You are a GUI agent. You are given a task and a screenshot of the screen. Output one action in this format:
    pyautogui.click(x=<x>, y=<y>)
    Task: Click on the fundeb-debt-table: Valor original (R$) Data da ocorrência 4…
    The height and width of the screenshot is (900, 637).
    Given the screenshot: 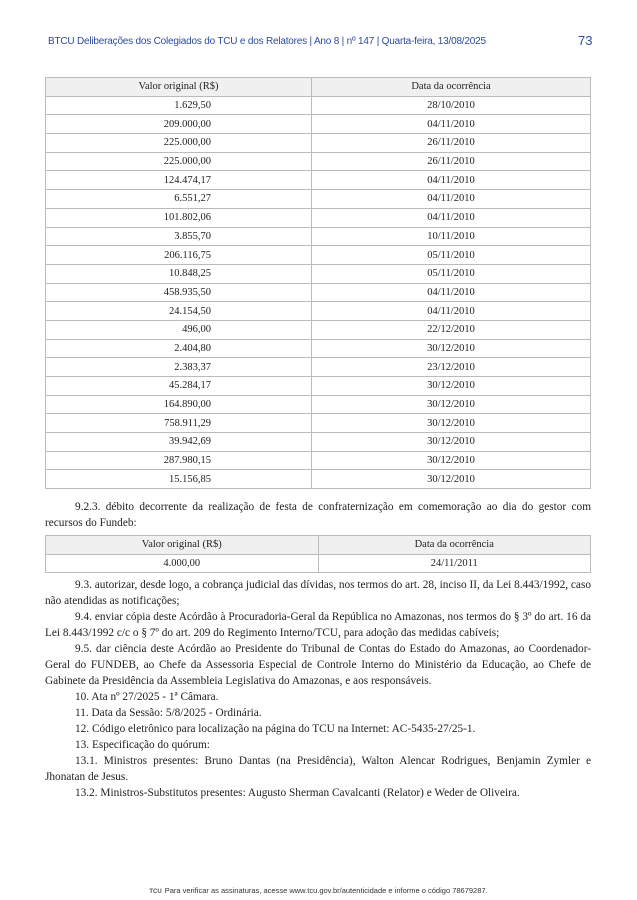 What is the action you would take?
    pyautogui.click(x=318, y=554)
    